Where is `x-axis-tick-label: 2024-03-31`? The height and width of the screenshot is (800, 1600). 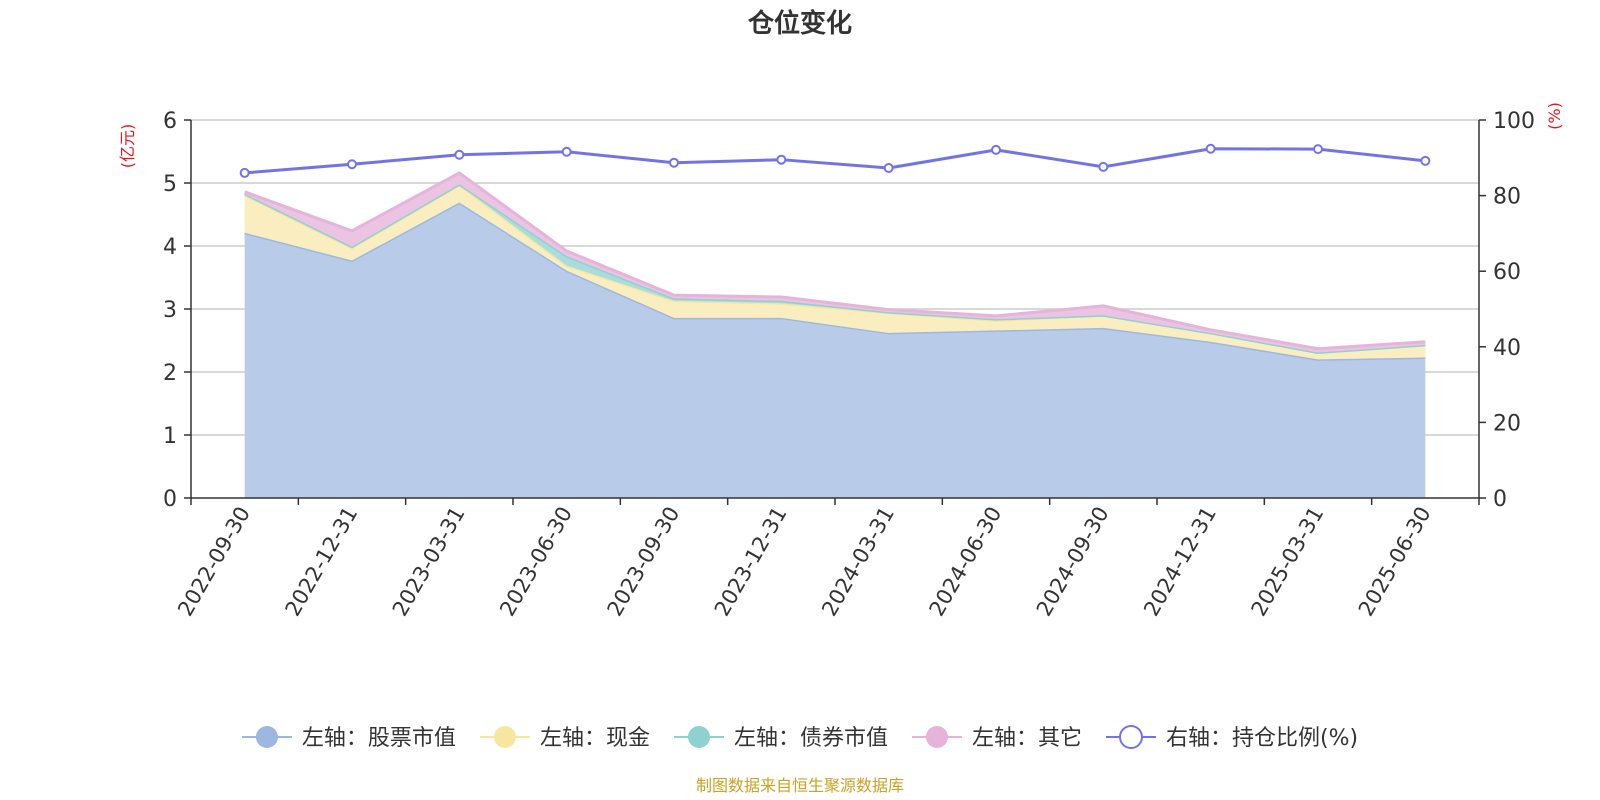
x-axis-tick-label: 2024-03-31 is located at coordinates (858, 562).